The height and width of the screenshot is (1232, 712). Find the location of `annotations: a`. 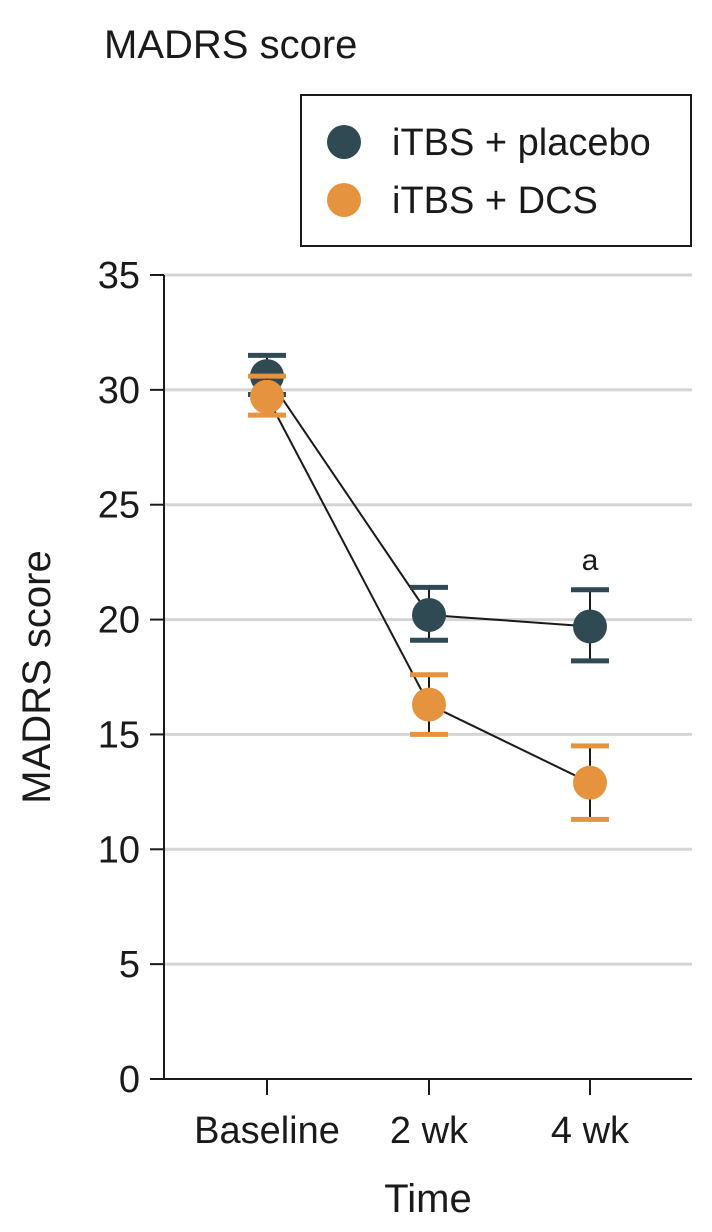

annotations: a is located at coordinates (590, 560).